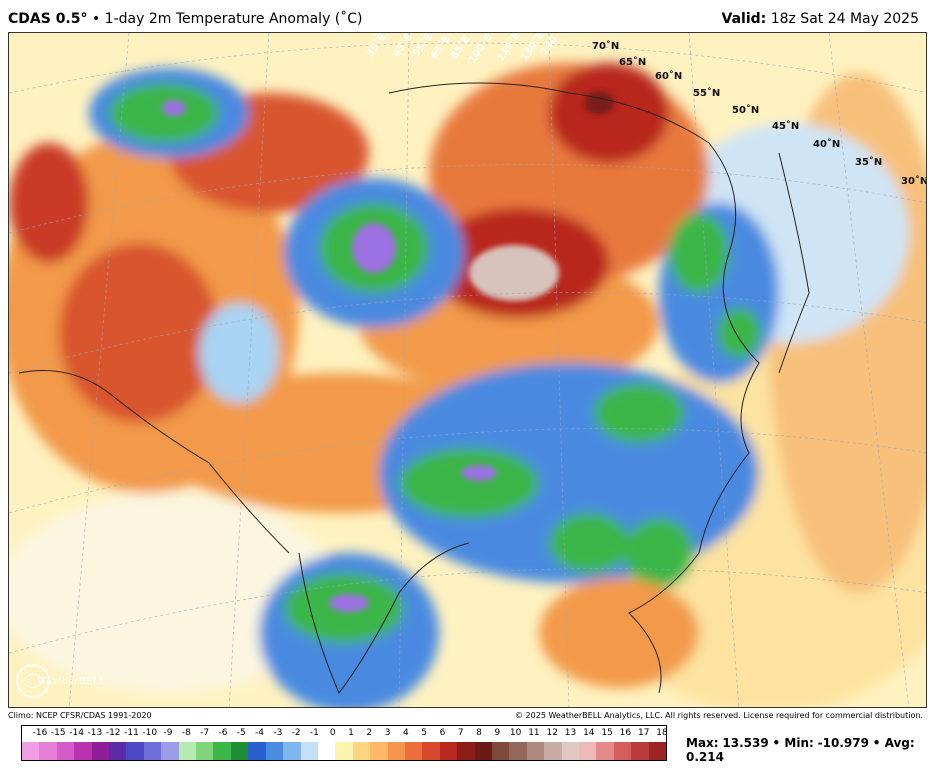 This screenshot has width=935, height=768. What do you see at coordinates (589, 733) in the screenshot?
I see `colorbar-tick-label: 14` at bounding box center [589, 733].